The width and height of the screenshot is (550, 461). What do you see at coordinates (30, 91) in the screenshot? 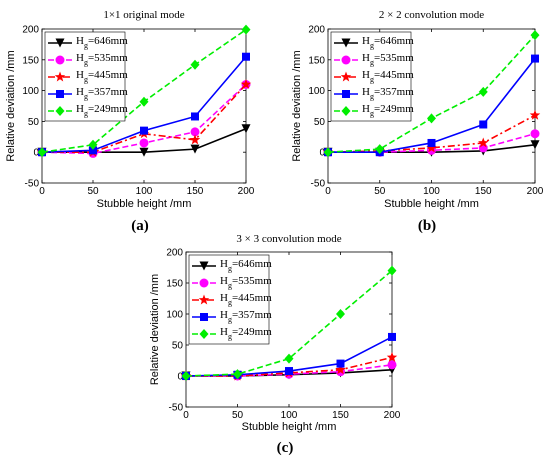
I see `y-tick-label: 100` at bounding box center [30, 91].